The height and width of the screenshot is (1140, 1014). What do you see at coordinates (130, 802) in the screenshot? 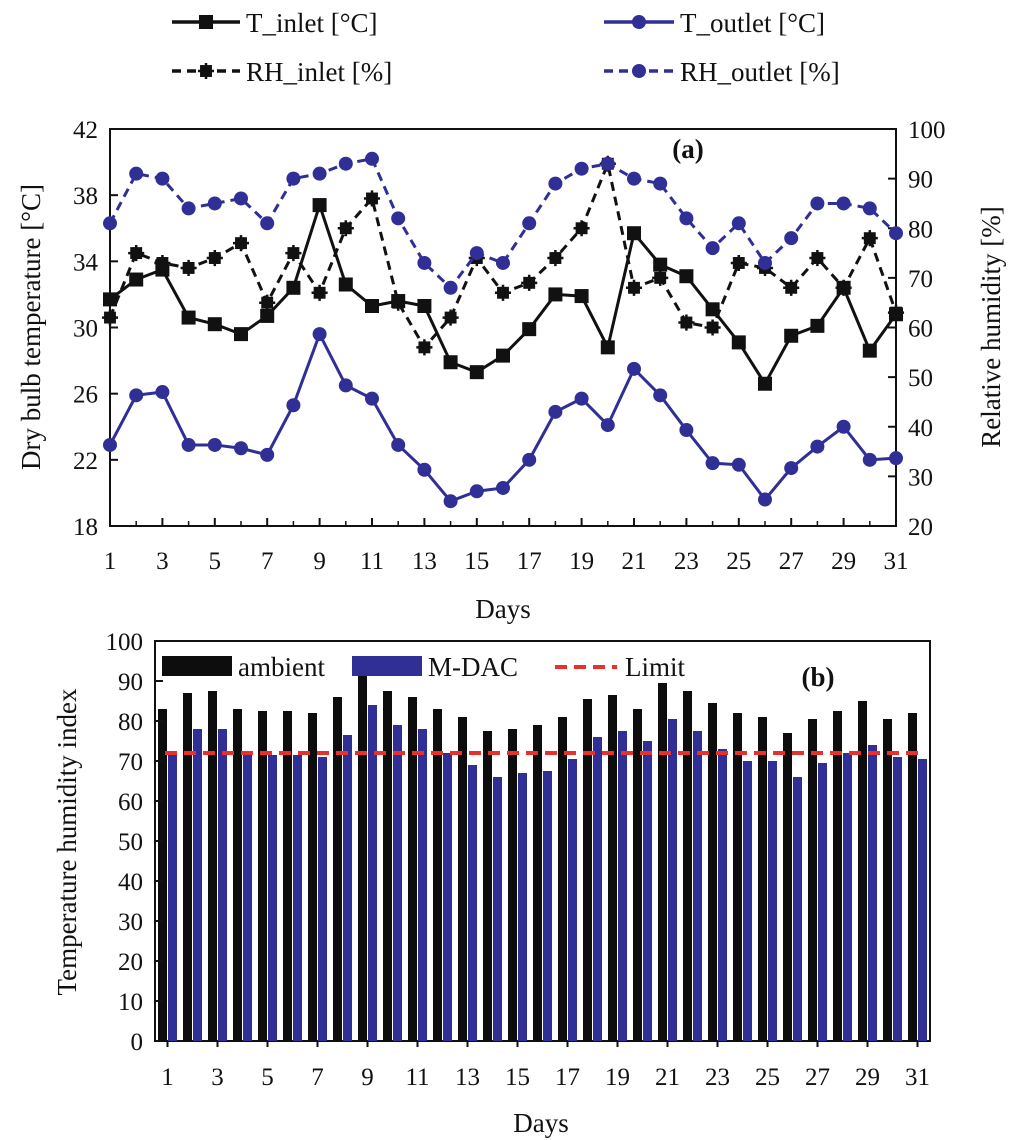
I see `y-tick-label: 60` at bounding box center [130, 802].